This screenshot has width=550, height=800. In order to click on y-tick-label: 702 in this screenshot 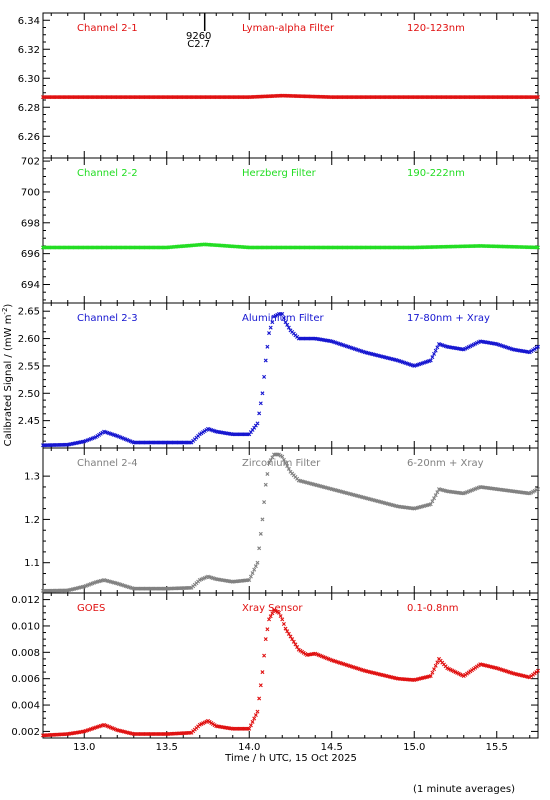, I will do `click(30, 162)`.